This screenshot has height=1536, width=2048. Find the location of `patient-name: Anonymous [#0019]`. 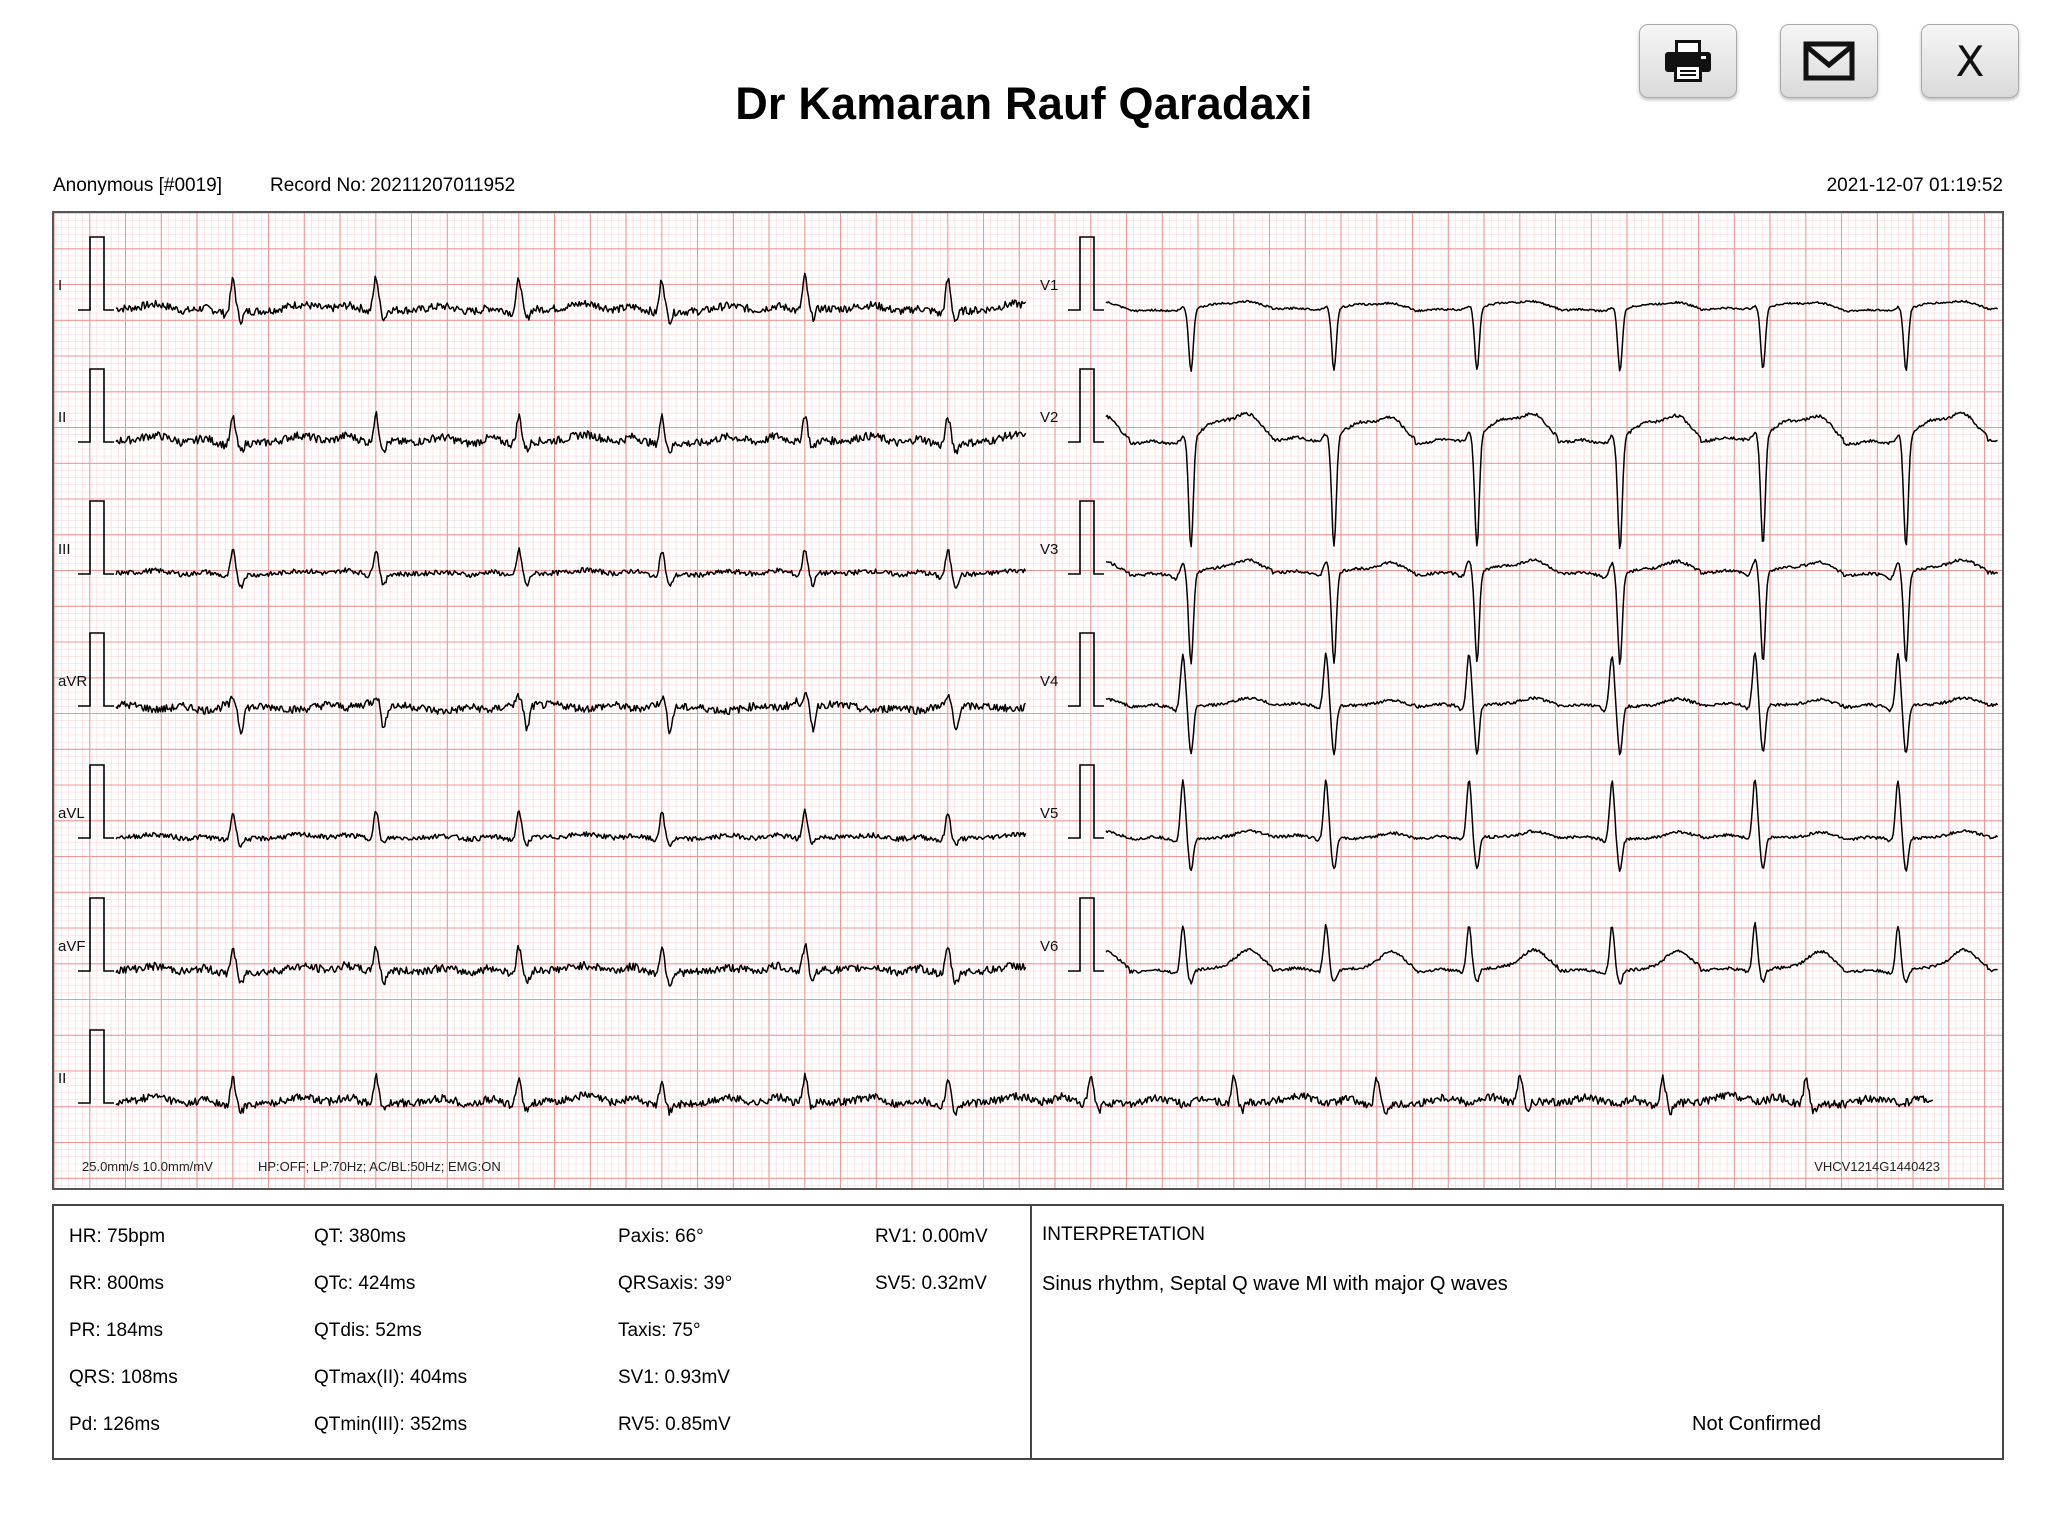

patient-name: Anonymous [#0019] is located at coordinates (138, 185).